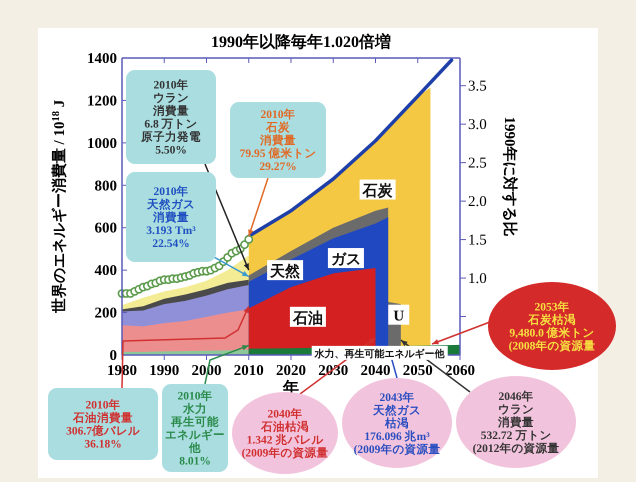 This screenshot has height=482, width=636. I want to click on y-tick-label: 800, so click(105, 186).